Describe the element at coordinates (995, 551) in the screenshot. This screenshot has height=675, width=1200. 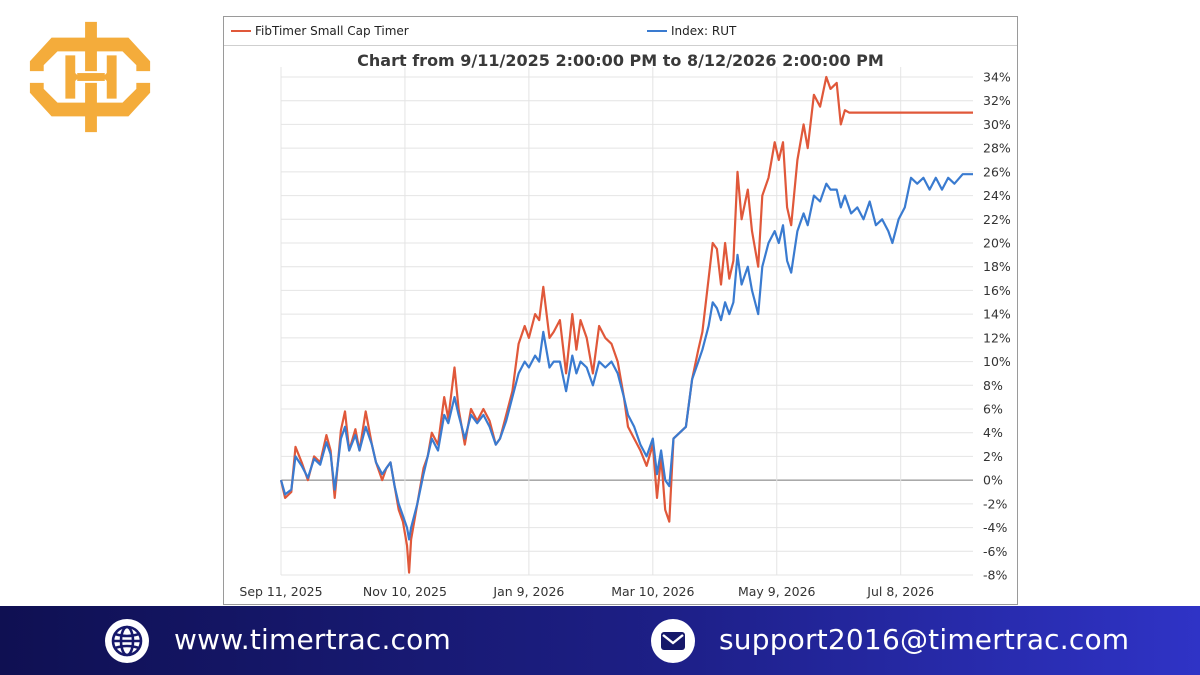
I see `y-tick-label: -6%` at that location.